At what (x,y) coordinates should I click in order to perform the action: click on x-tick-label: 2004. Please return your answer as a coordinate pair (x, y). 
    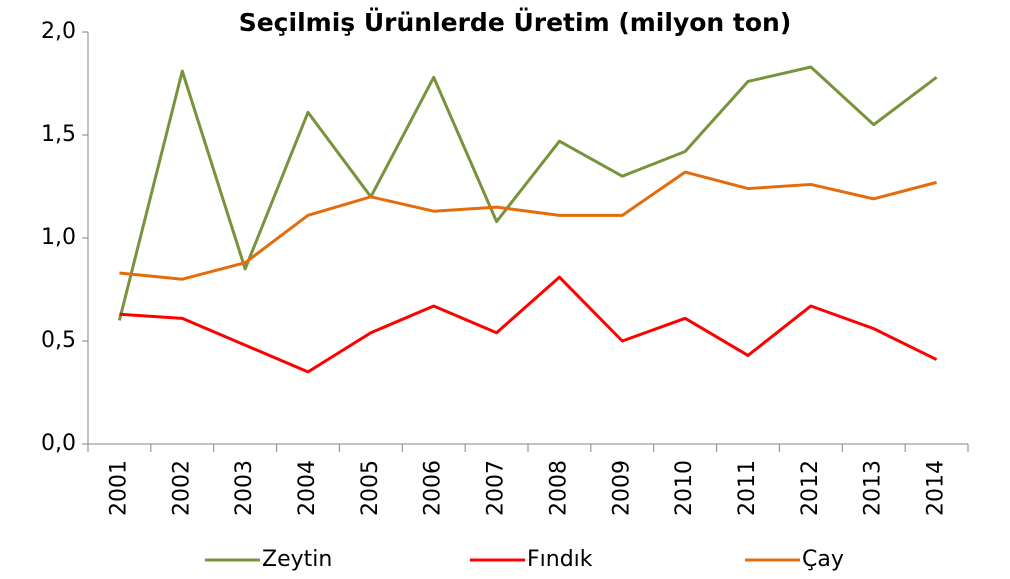
    Looking at the image, I should click on (307, 488).